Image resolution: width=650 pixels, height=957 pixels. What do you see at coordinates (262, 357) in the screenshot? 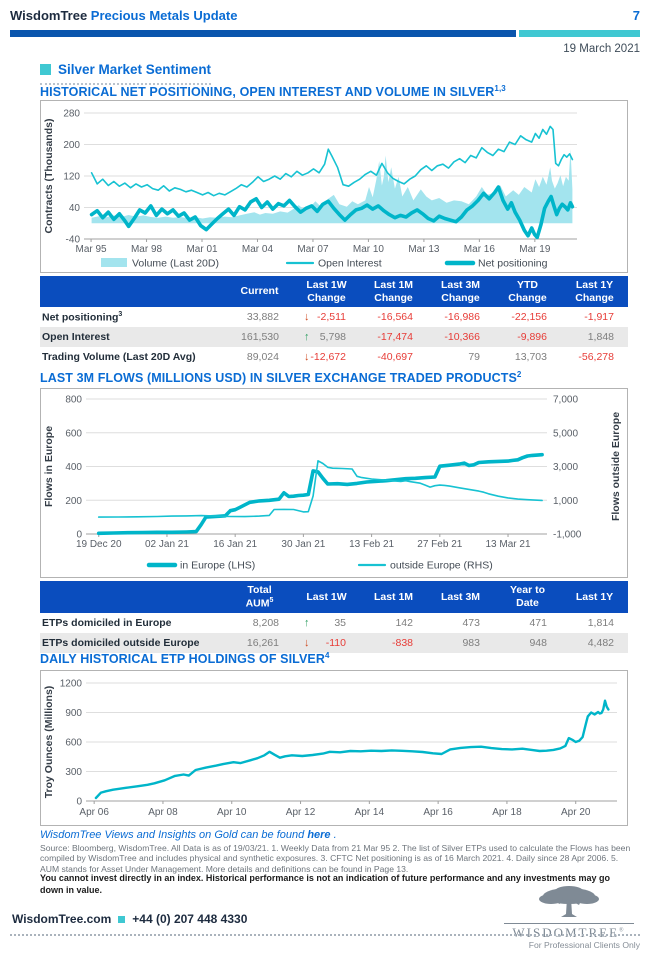
I see `table-cell: 89,024` at bounding box center [262, 357].